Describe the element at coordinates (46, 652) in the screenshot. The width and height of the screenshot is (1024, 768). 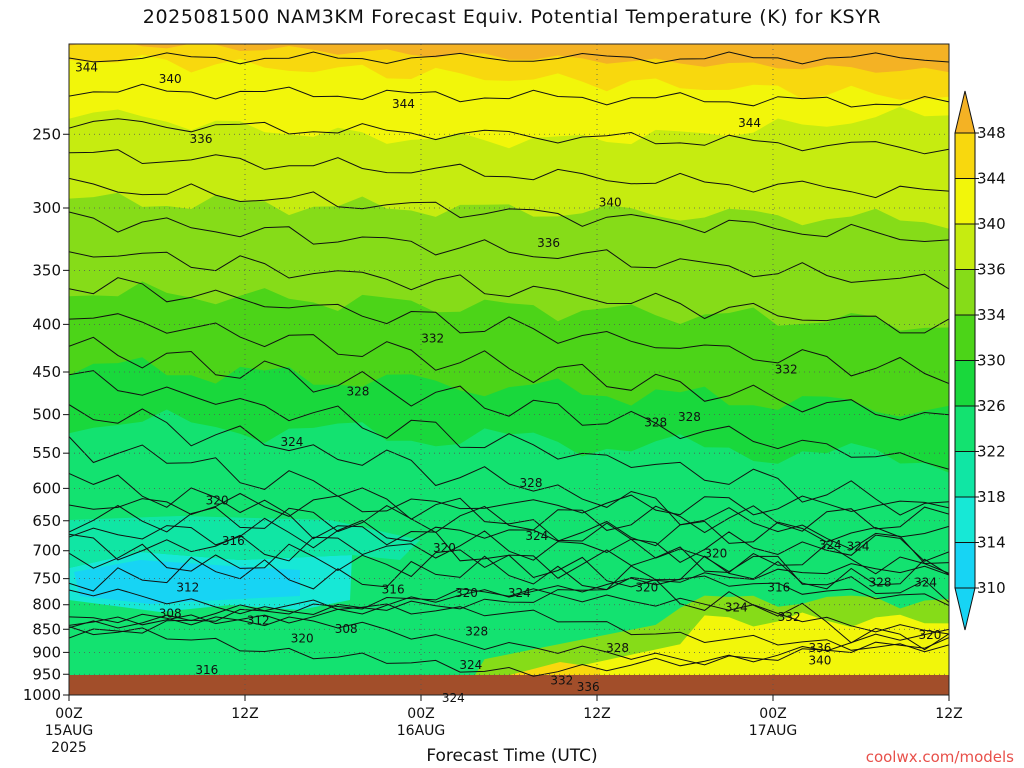
I see `y-tick-label: 900` at that location.